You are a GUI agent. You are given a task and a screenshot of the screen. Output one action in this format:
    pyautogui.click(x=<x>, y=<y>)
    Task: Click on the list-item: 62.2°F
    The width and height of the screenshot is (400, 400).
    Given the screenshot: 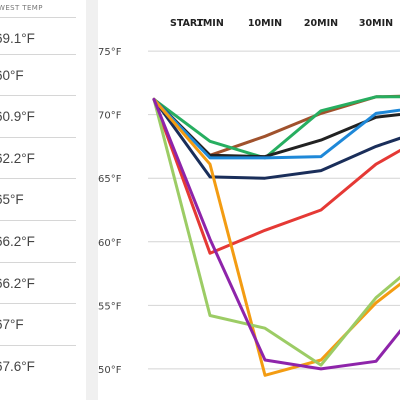 What is the action you would take?
    pyautogui.click(x=38, y=158)
    